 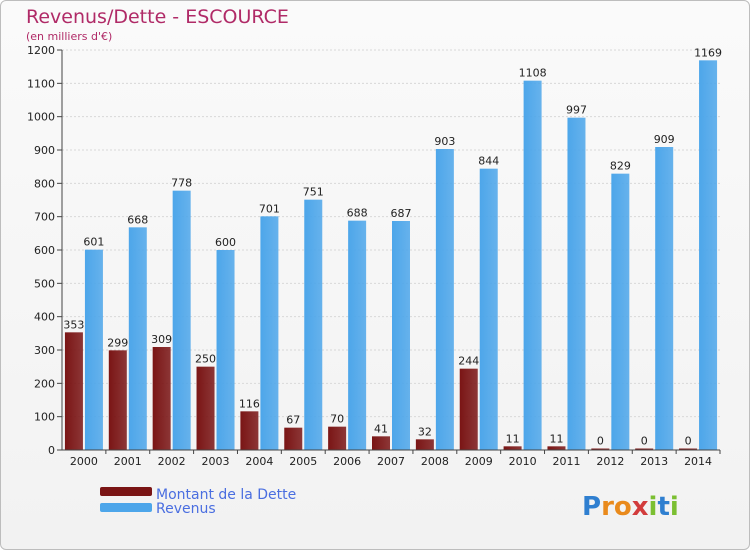 What do you see at coordinates (610, 461) in the screenshot?
I see `x-tick-label: 2012` at bounding box center [610, 461].